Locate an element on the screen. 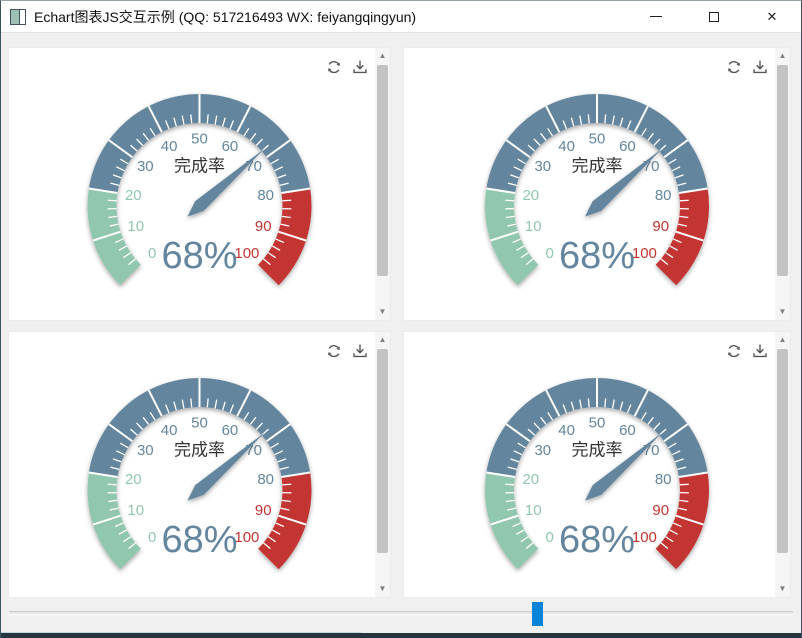 This screenshot has width=802, height=638. maximize-icon is located at coordinates (714, 16).